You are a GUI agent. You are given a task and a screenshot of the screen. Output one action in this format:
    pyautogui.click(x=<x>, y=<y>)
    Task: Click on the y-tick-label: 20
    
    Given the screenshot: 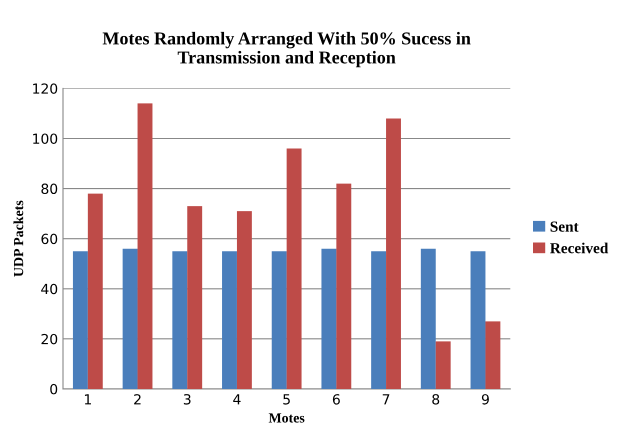 What is the action you would take?
    pyautogui.click(x=49, y=339)
    